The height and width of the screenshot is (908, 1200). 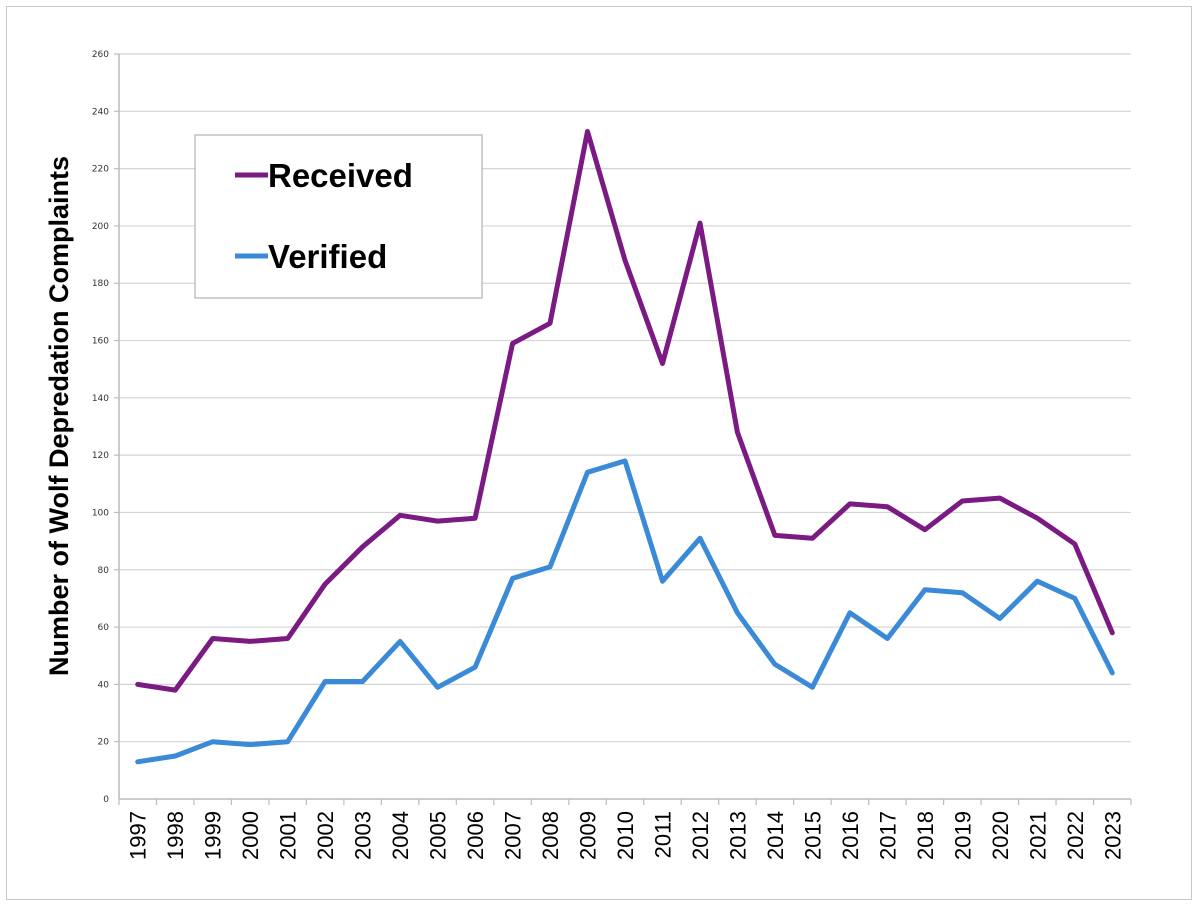 I want to click on legend: Received Verified, so click(x=338, y=216).